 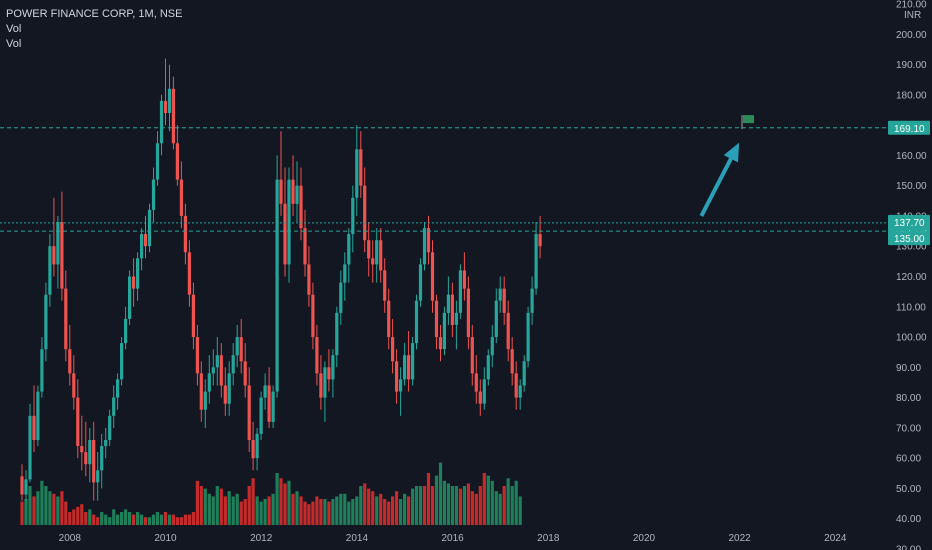 I want to click on time-tick-label: 2018, so click(x=548, y=538).